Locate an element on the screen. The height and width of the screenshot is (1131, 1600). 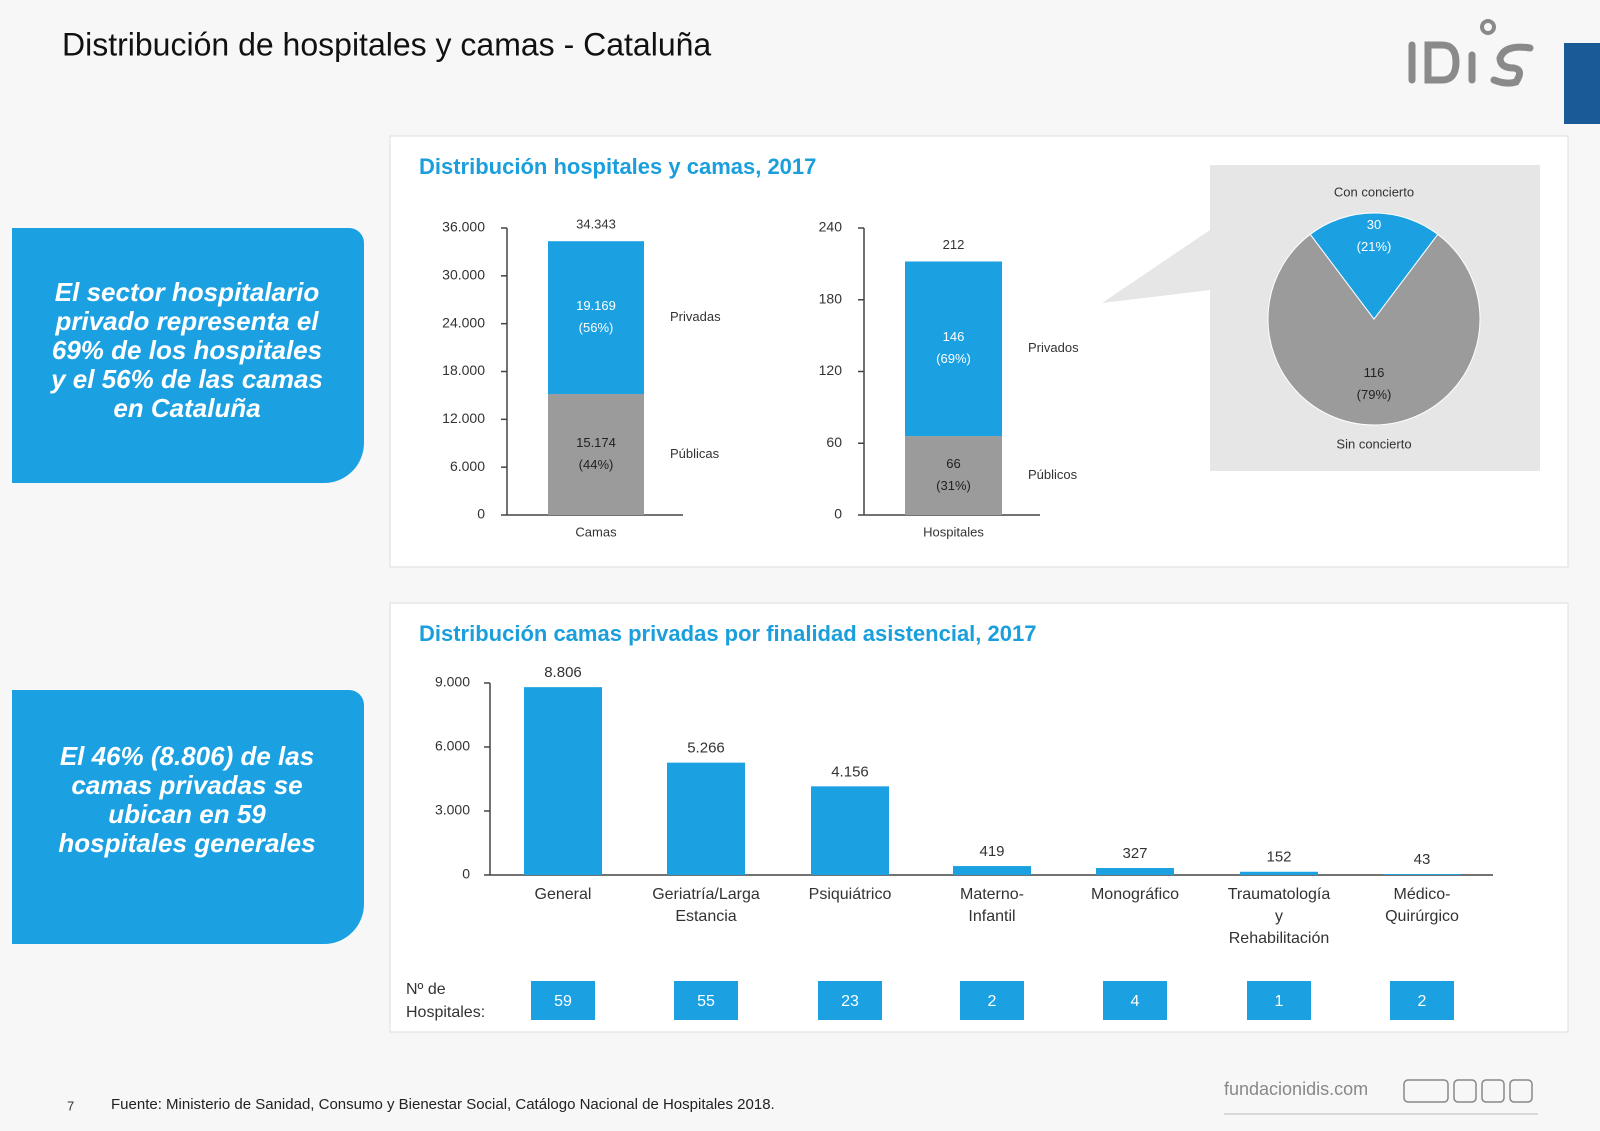
share-label: (31%) is located at coordinates (953, 485).